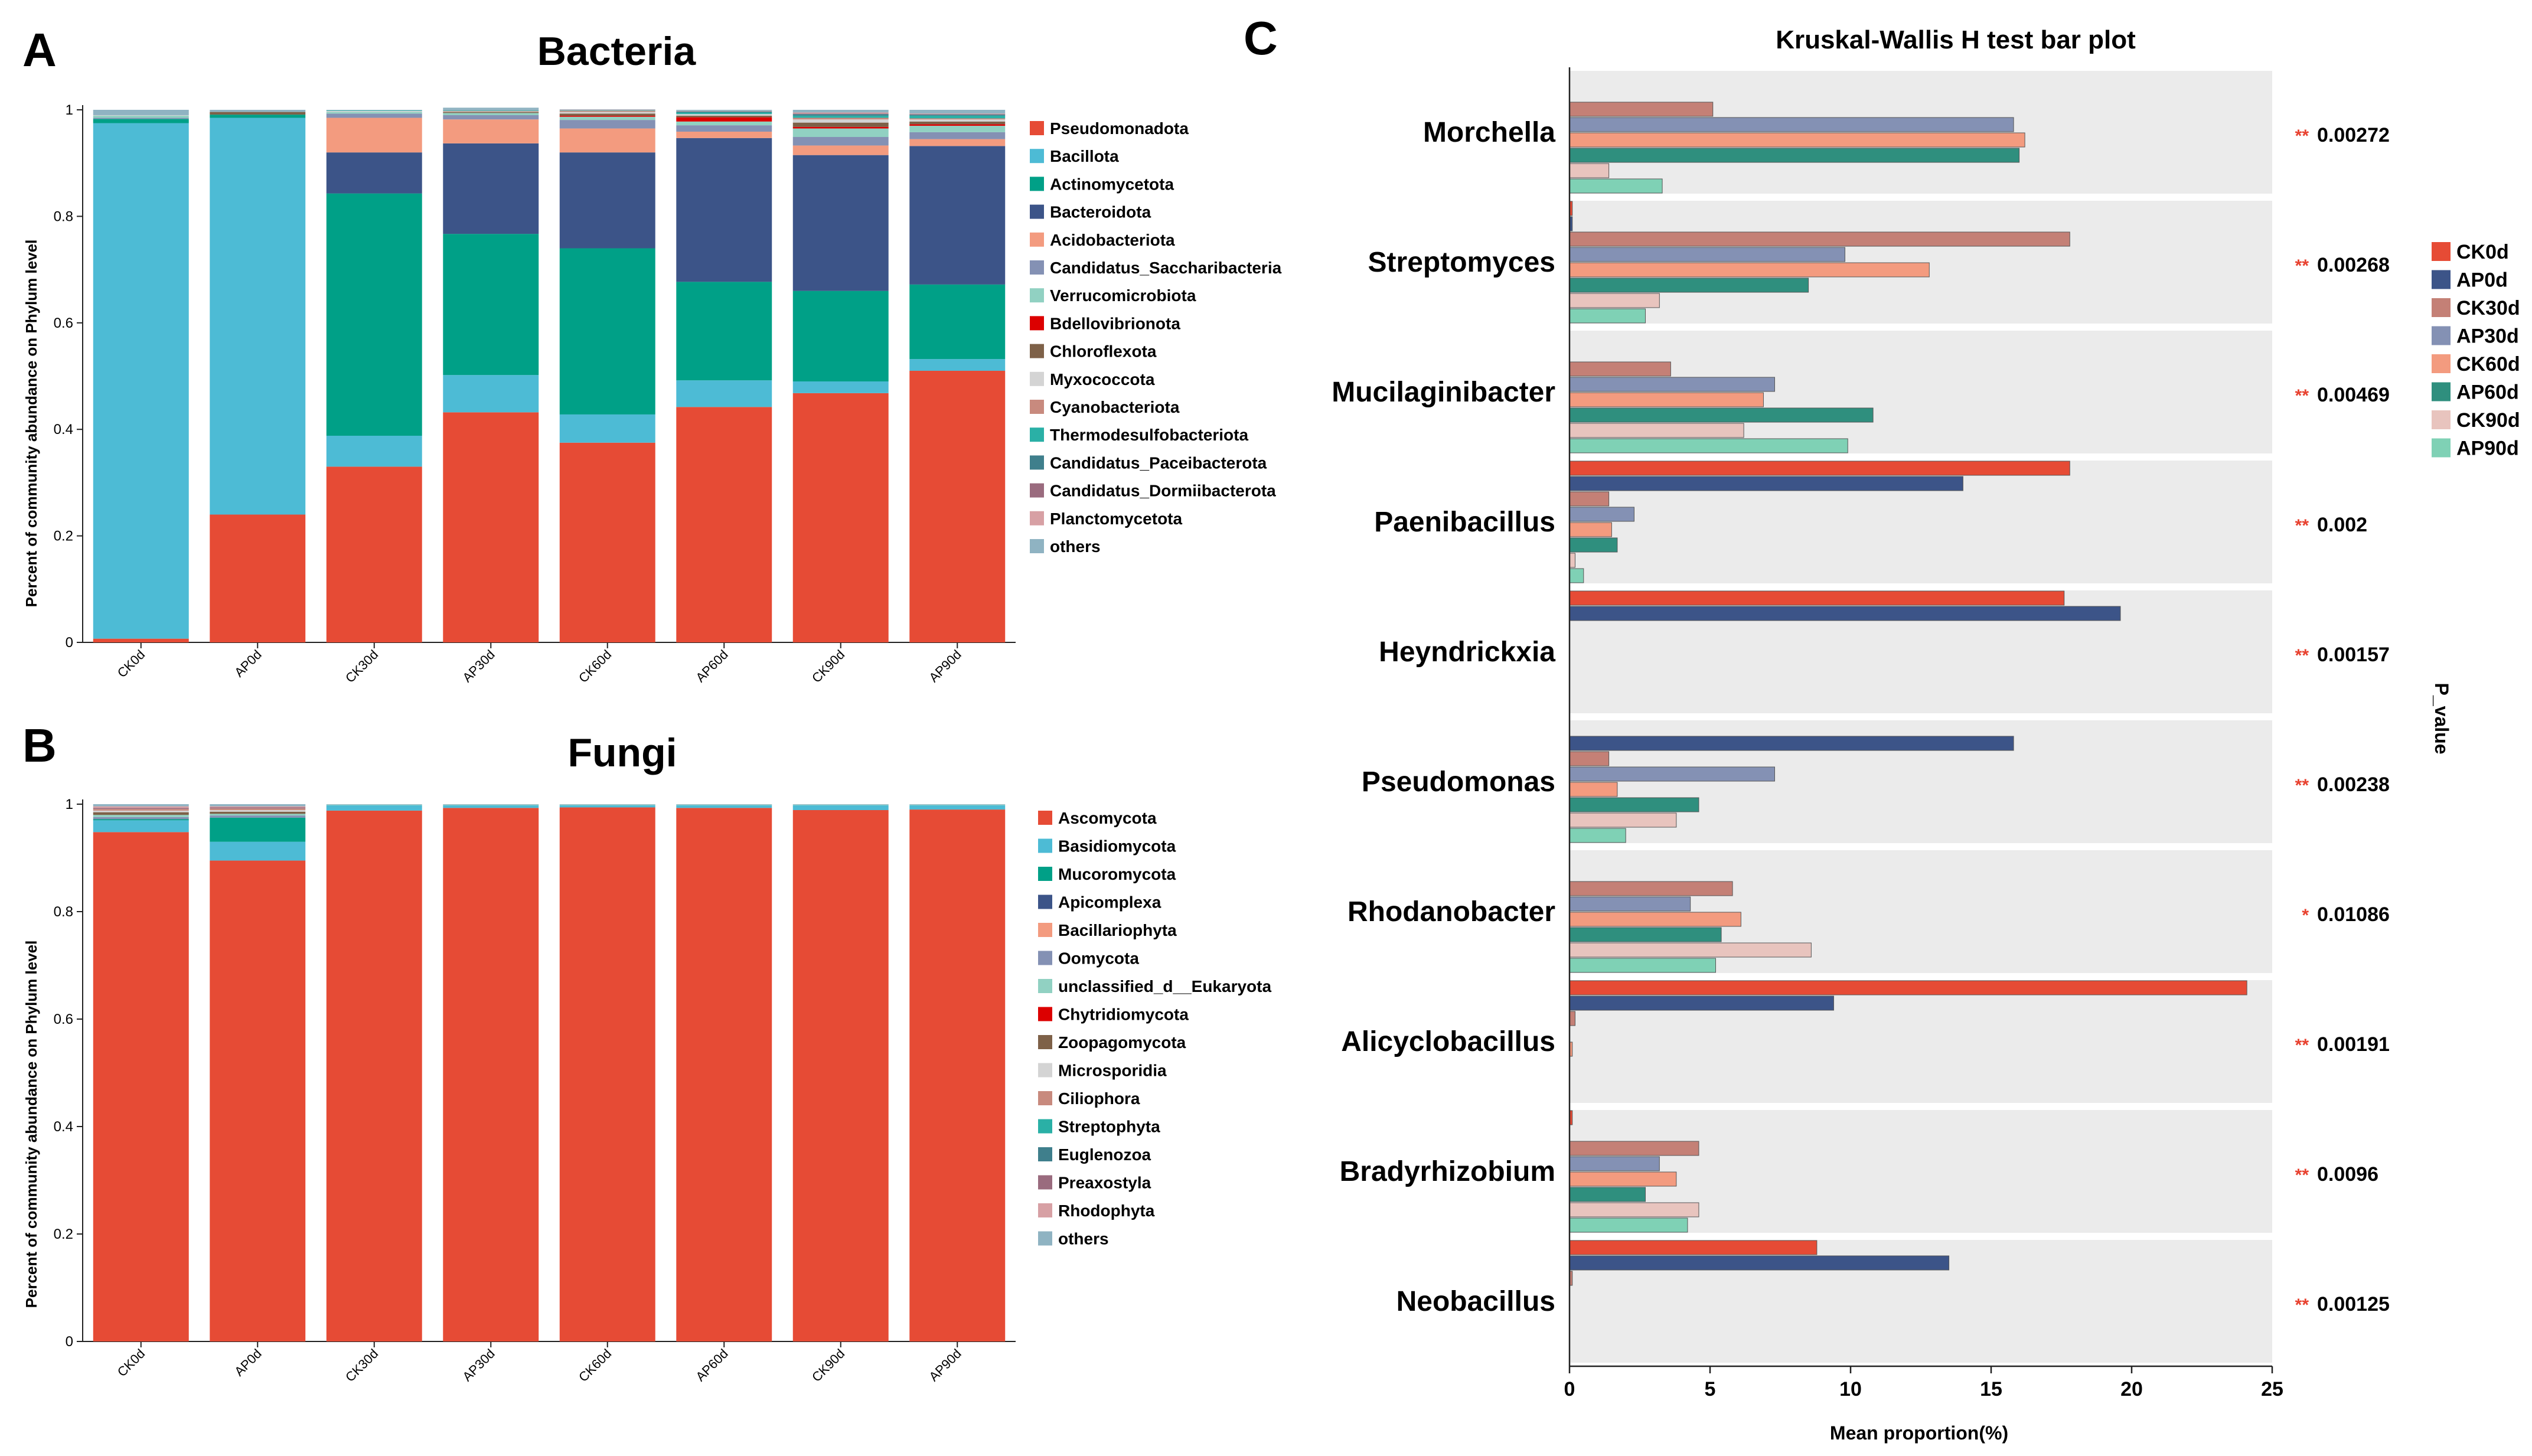 This screenshot has width=2532, height=1456. Describe the element at coordinates (374, 1075) in the screenshot. I see `bar-segment-ck30d-ascomycota` at that location.